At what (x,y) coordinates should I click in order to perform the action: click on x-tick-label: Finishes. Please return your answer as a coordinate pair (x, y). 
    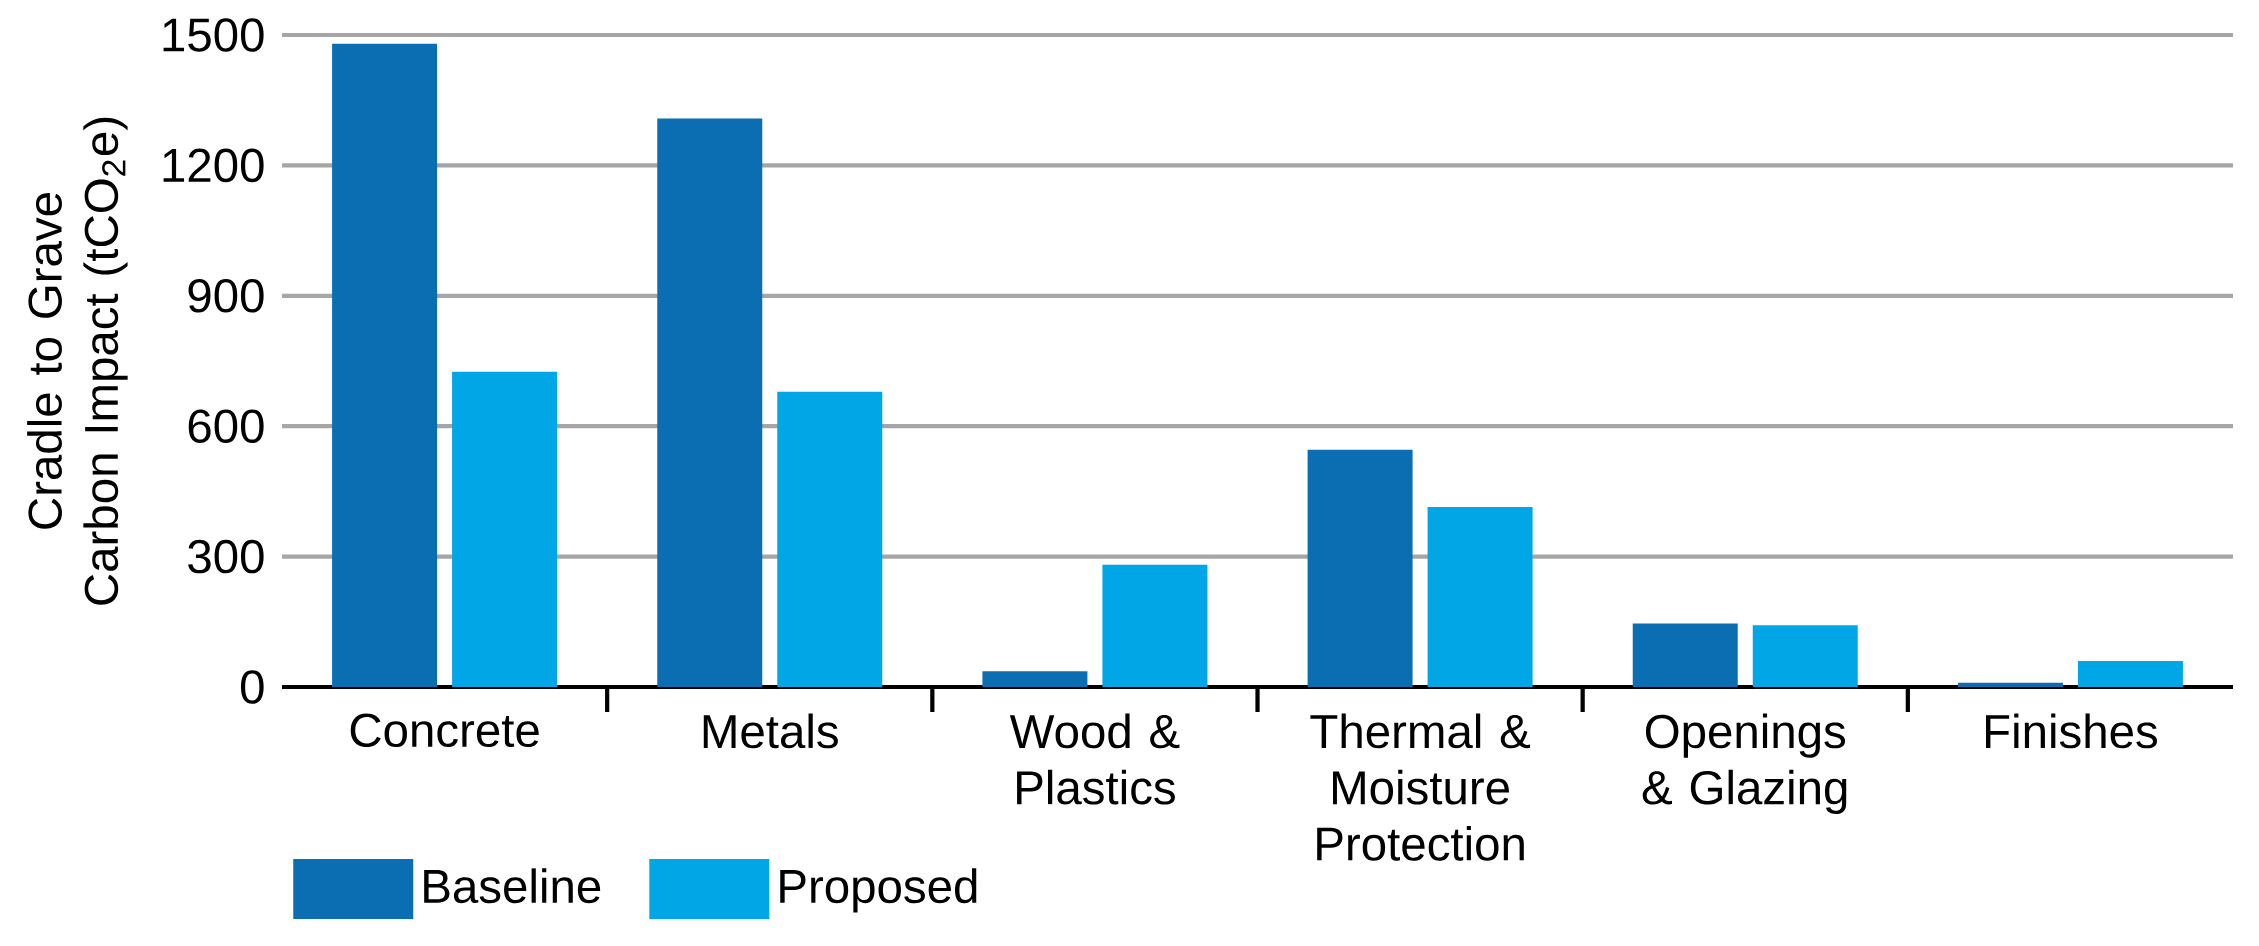
    Looking at the image, I should click on (2071, 731).